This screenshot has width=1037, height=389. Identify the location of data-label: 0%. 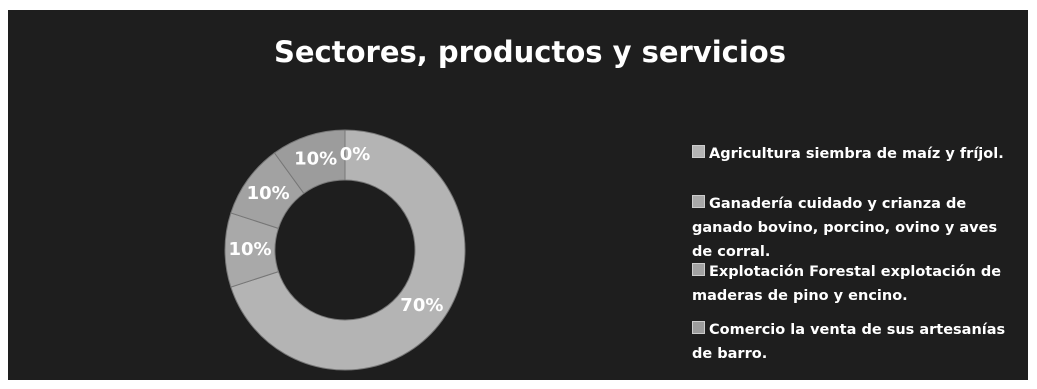
(355, 154).